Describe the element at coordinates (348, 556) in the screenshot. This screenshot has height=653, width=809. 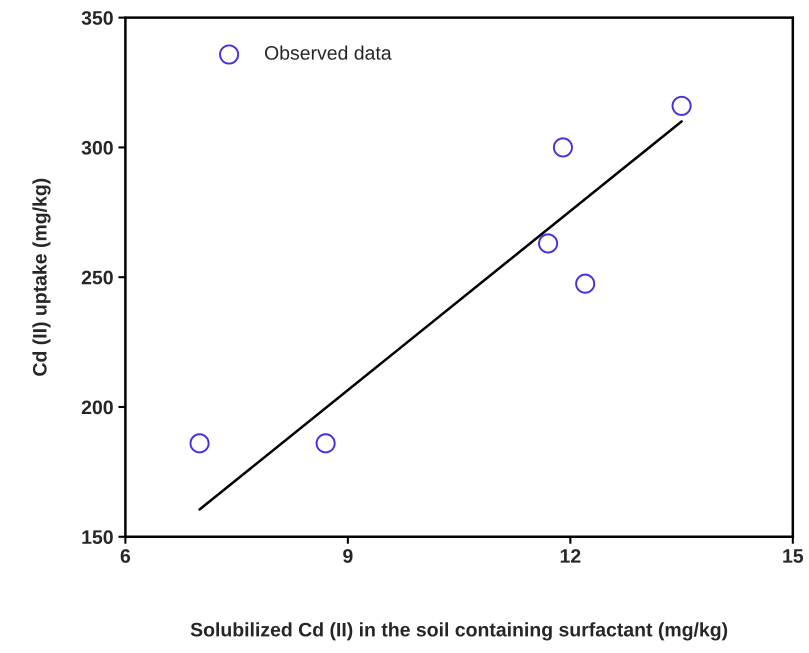
I see `x-tick-label: 9` at that location.